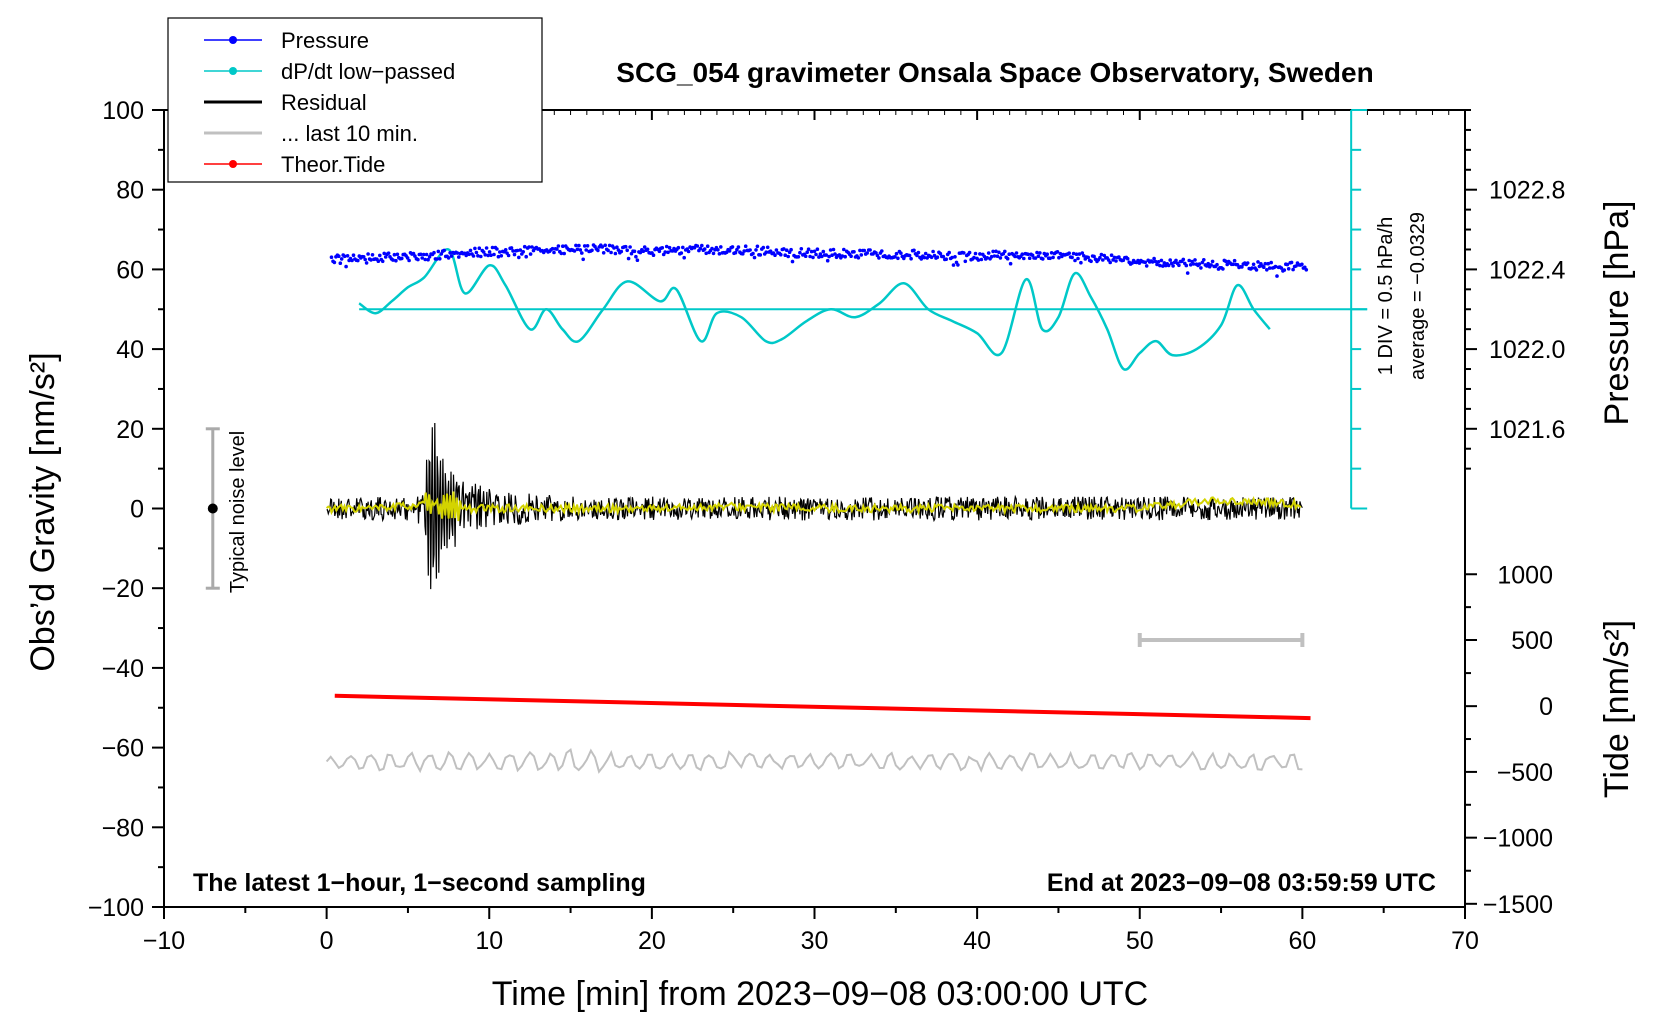 The image size is (1660, 1020). What do you see at coordinates (1525, 773) in the screenshot?
I see `tide-tick-label: −500` at bounding box center [1525, 773].